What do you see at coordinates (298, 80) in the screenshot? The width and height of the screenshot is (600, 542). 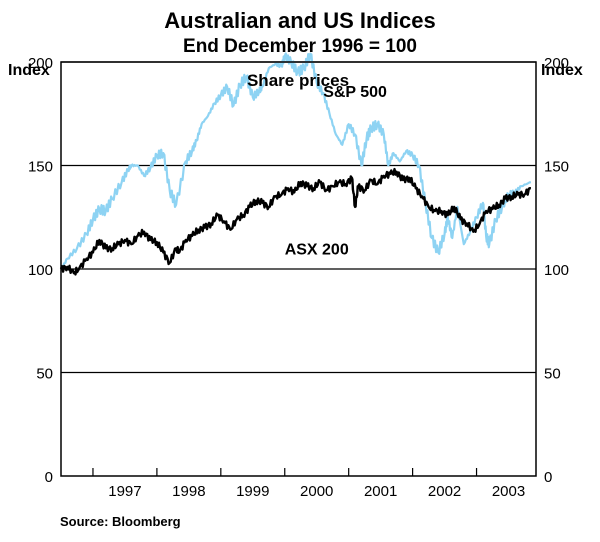 I see `panel-title: Share prices` at bounding box center [298, 80].